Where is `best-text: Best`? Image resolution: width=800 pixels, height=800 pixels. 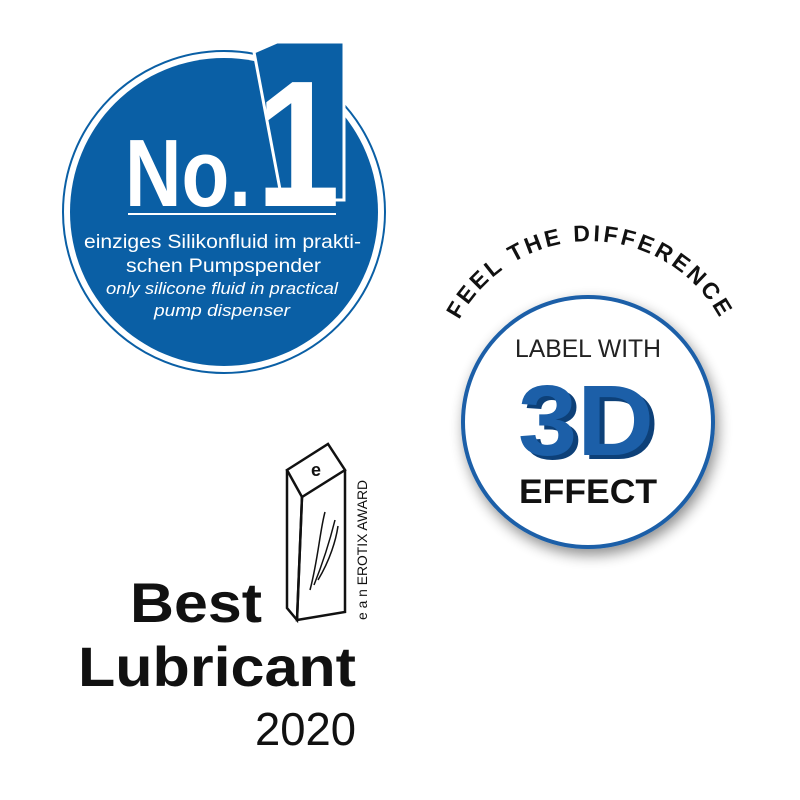 best-text: Best is located at coordinates (196, 602).